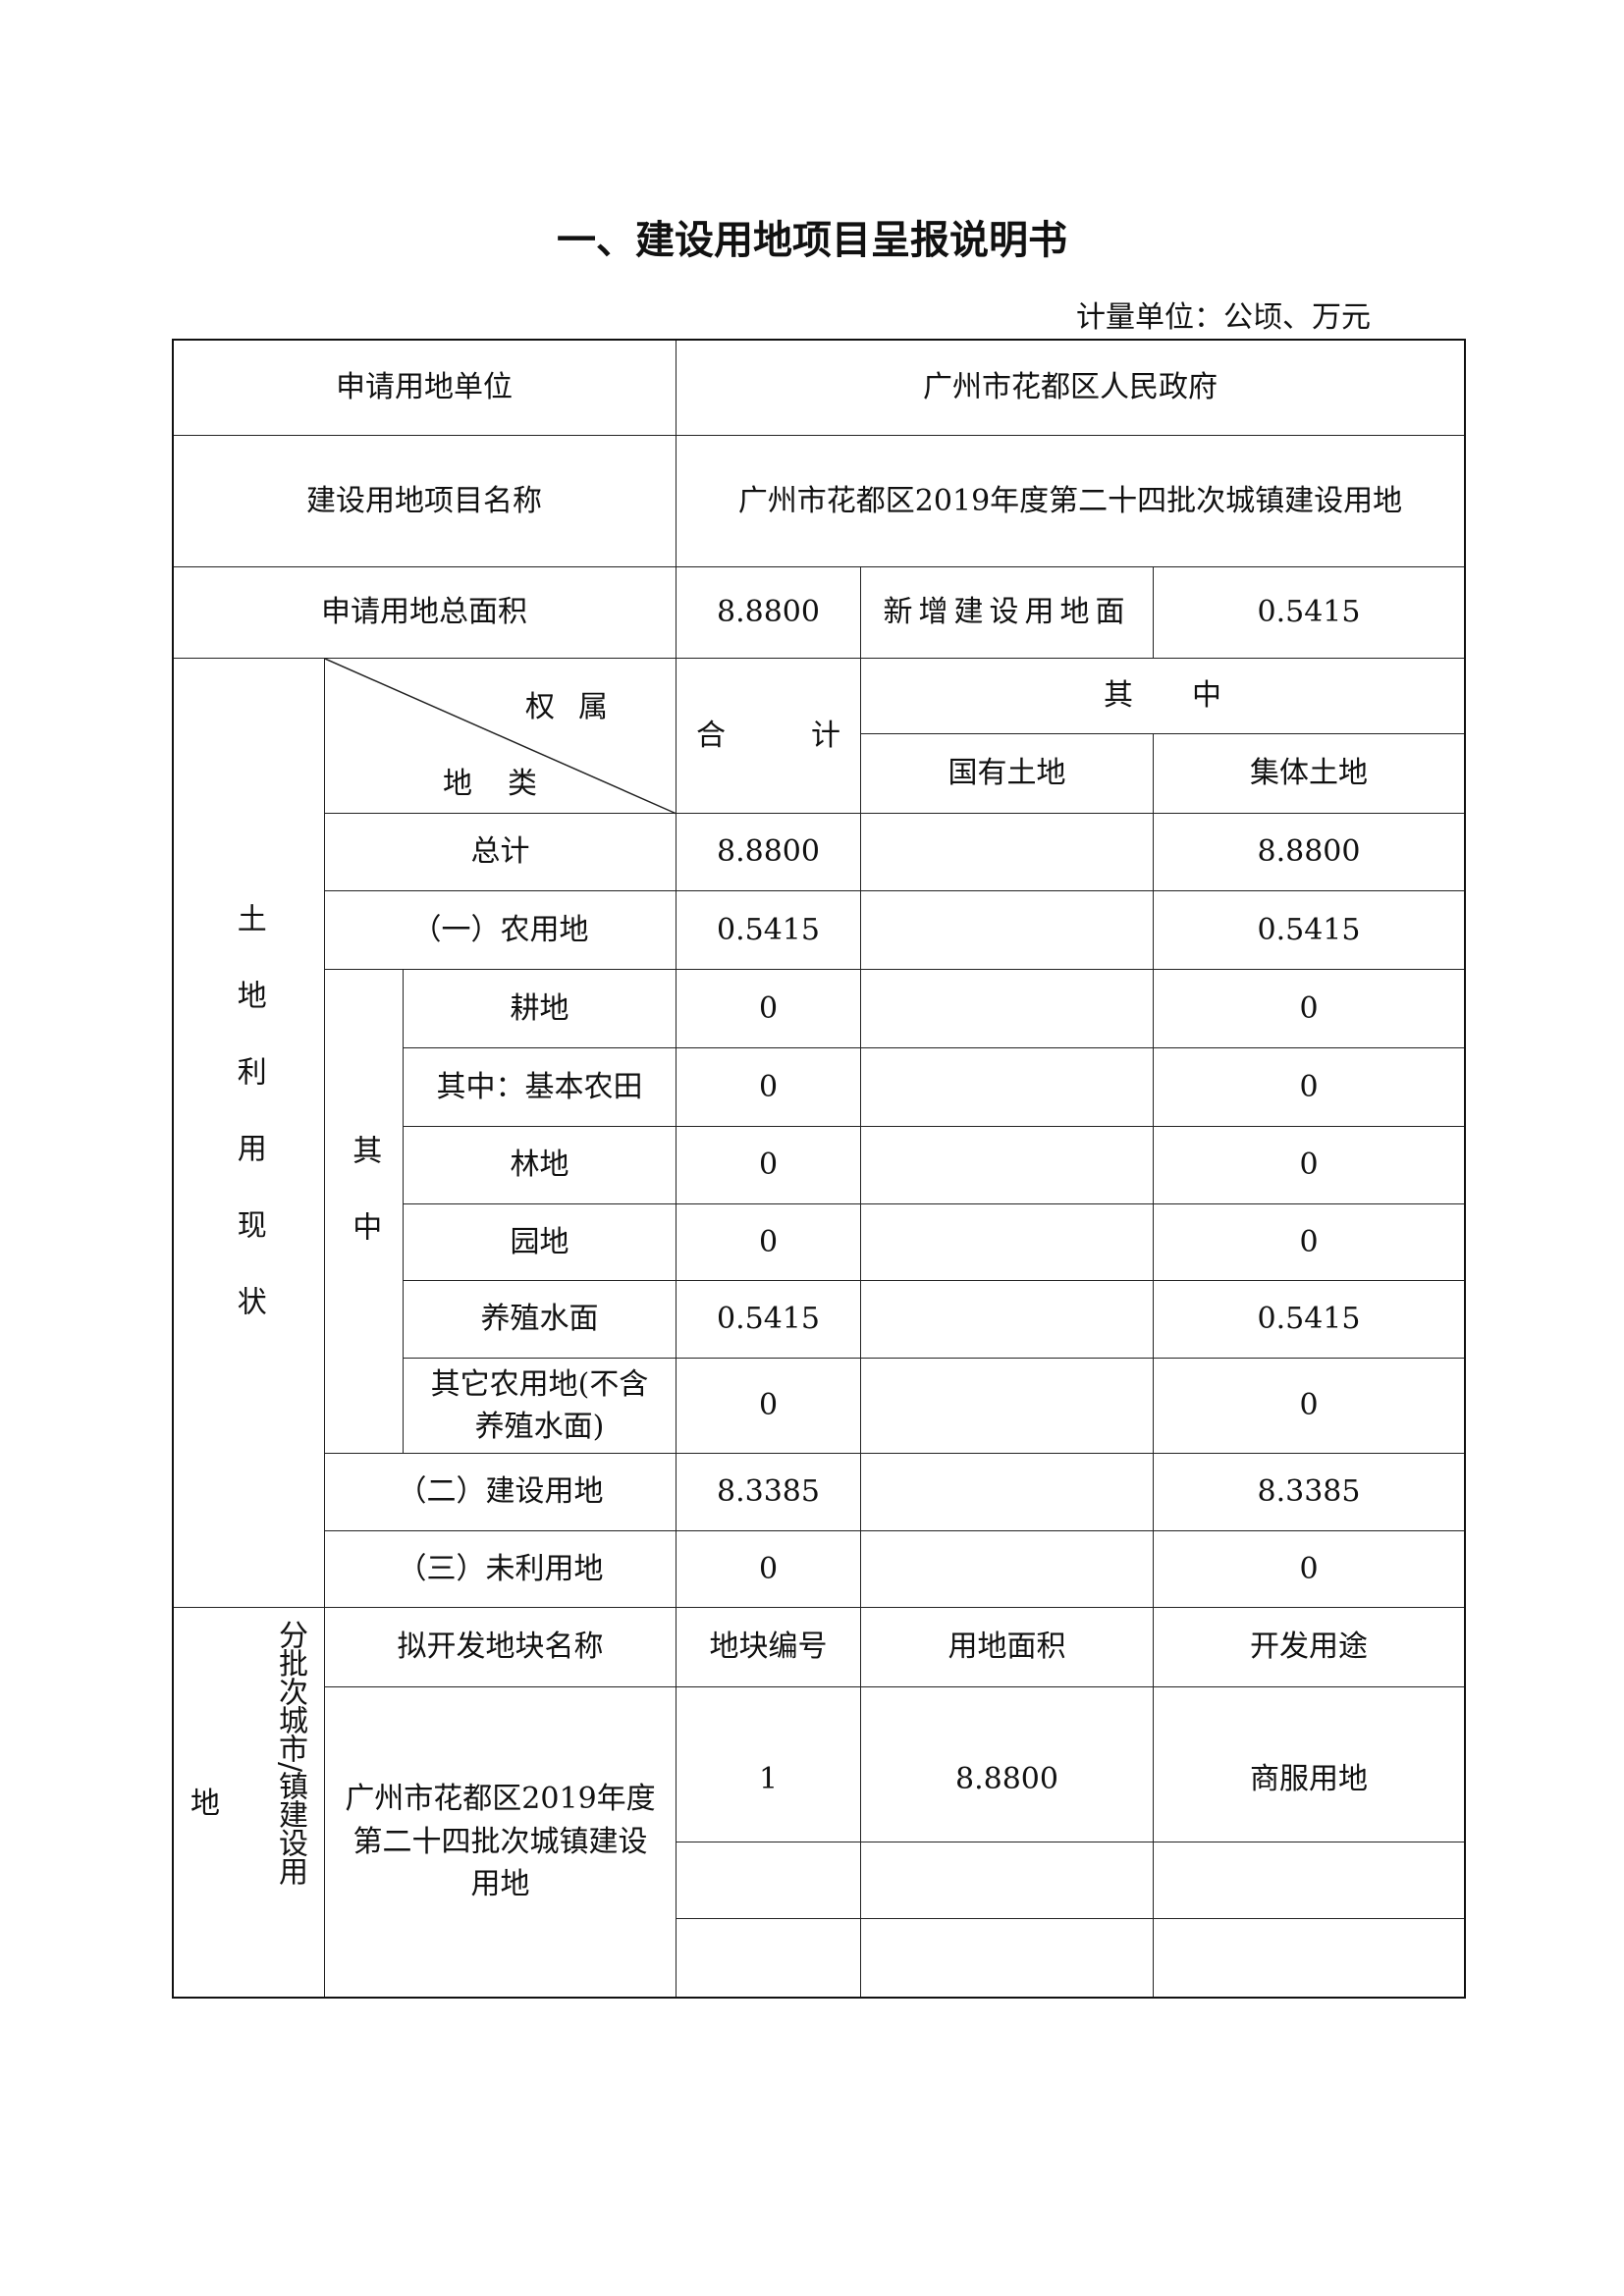  I want to click on diagonal-header: 权属地类, so click(500, 736).